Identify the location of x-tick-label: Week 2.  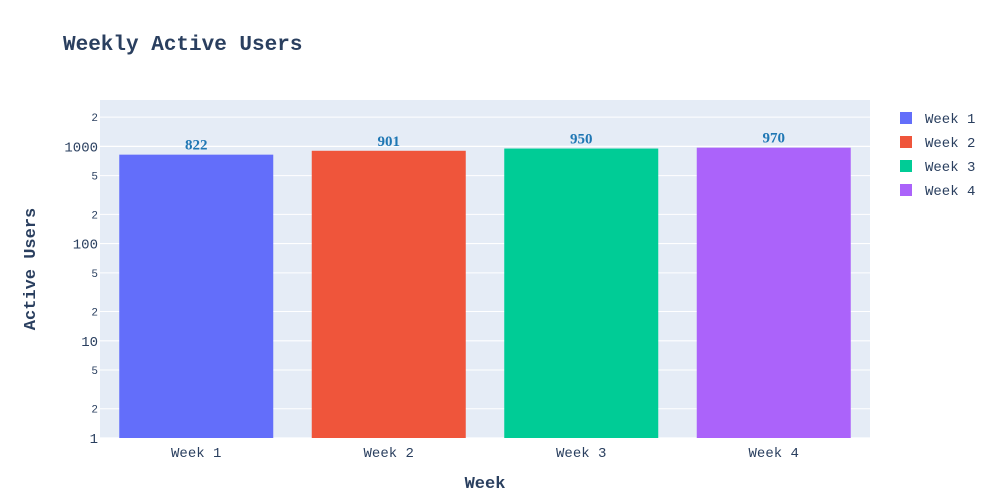
(389, 454).